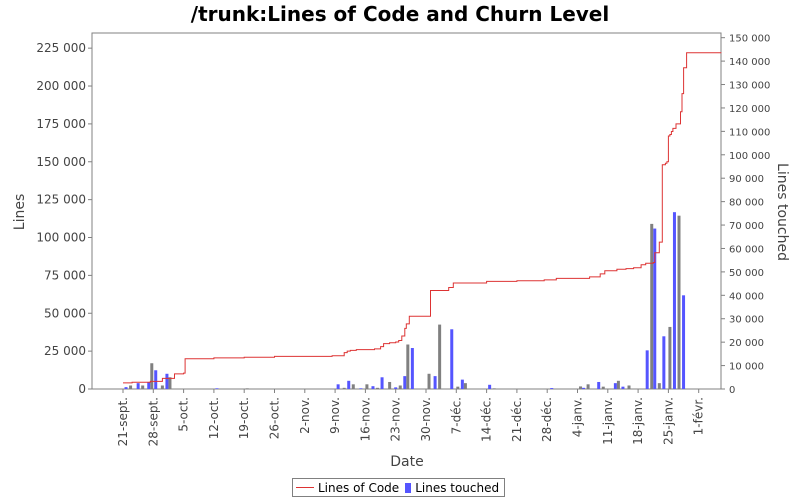 This screenshot has width=800, height=500. Describe the element at coordinates (408, 487) in the screenshot. I see `legend-bar-swatch` at that location.